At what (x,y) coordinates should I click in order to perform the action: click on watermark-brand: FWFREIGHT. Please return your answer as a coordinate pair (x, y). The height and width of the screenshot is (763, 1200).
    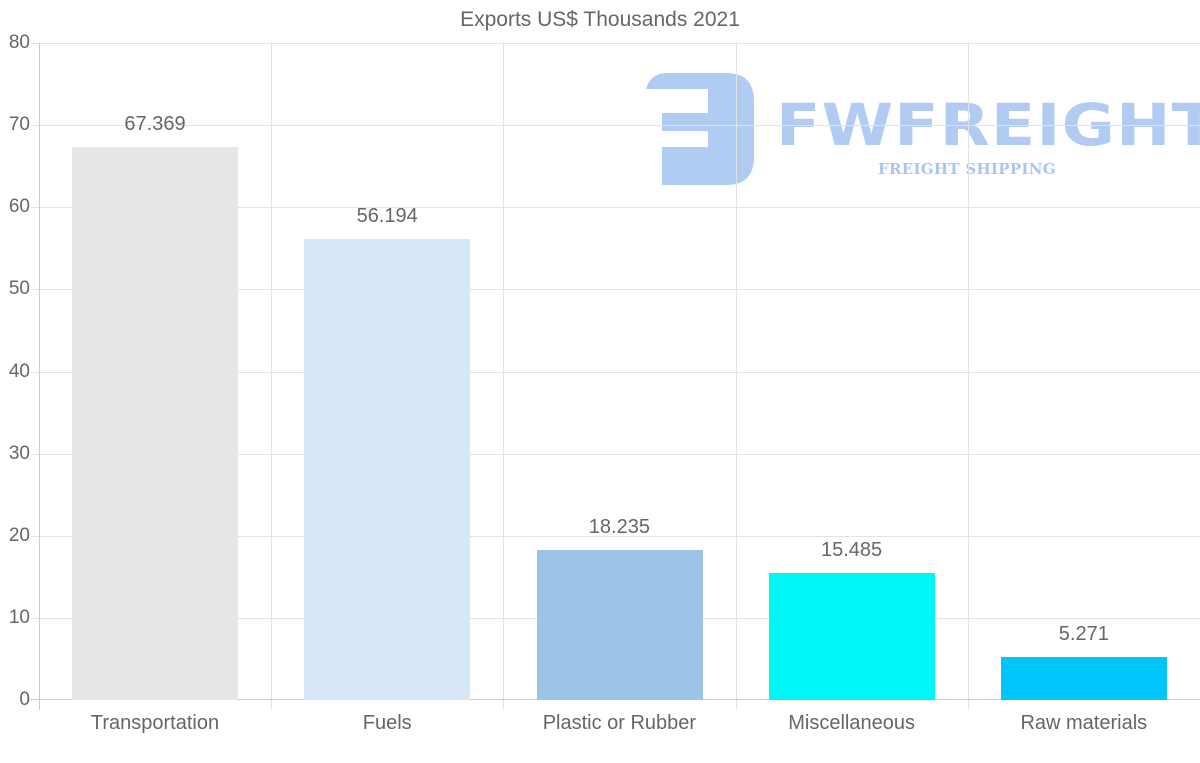
    Looking at the image, I should click on (988, 125).